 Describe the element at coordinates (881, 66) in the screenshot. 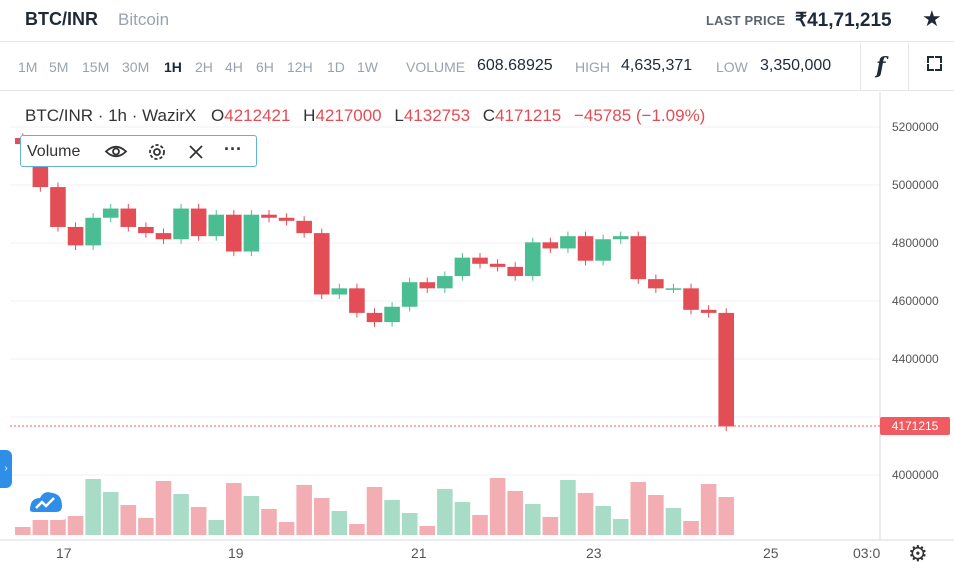

I see `fx-indicator-button: f` at that location.